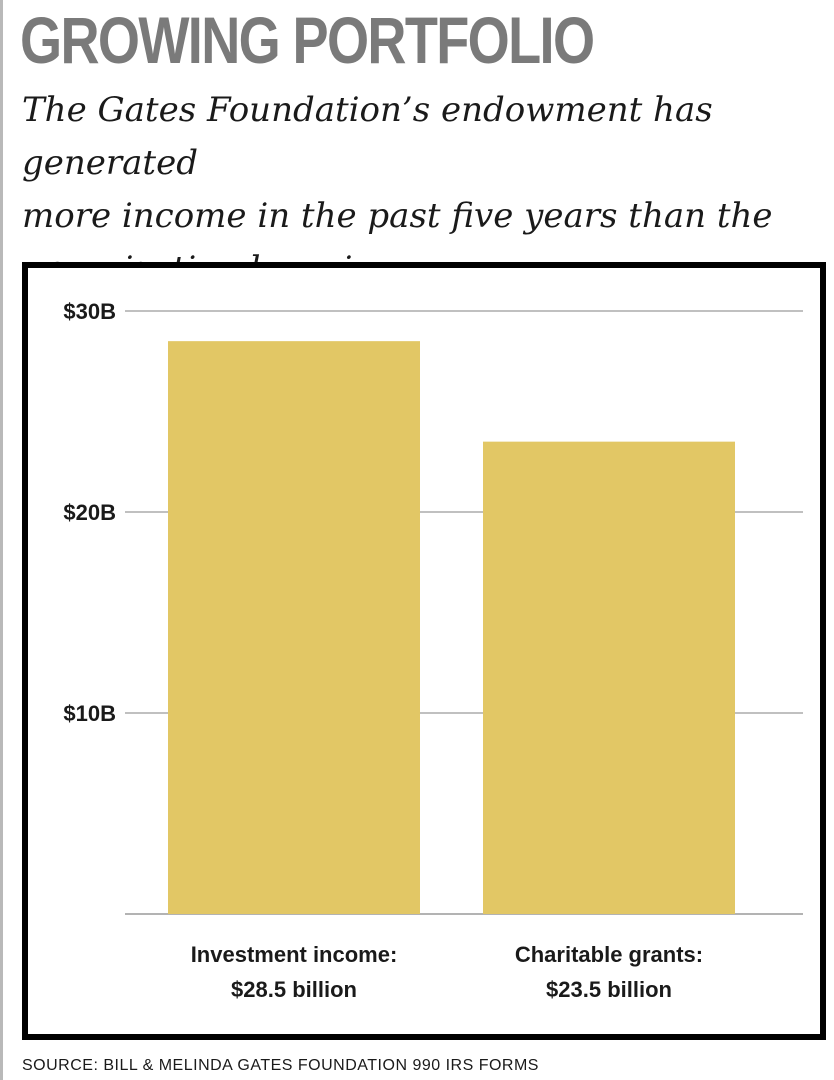  I want to click on y-axis: $10B $20B $30B, so click(89, 512).